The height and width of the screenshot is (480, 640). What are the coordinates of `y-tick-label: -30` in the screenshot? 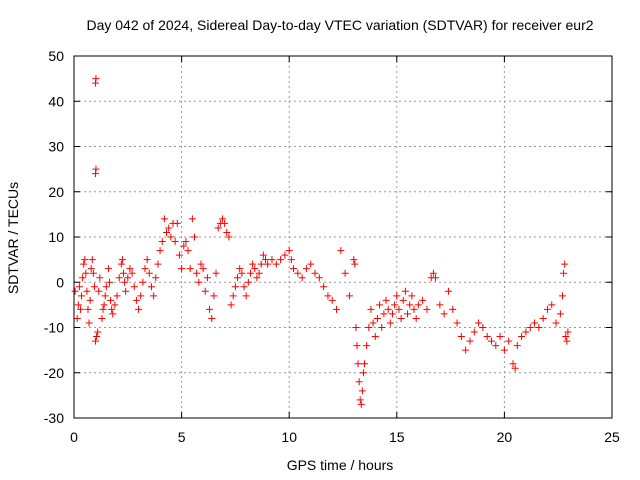 It's located at (54, 418).